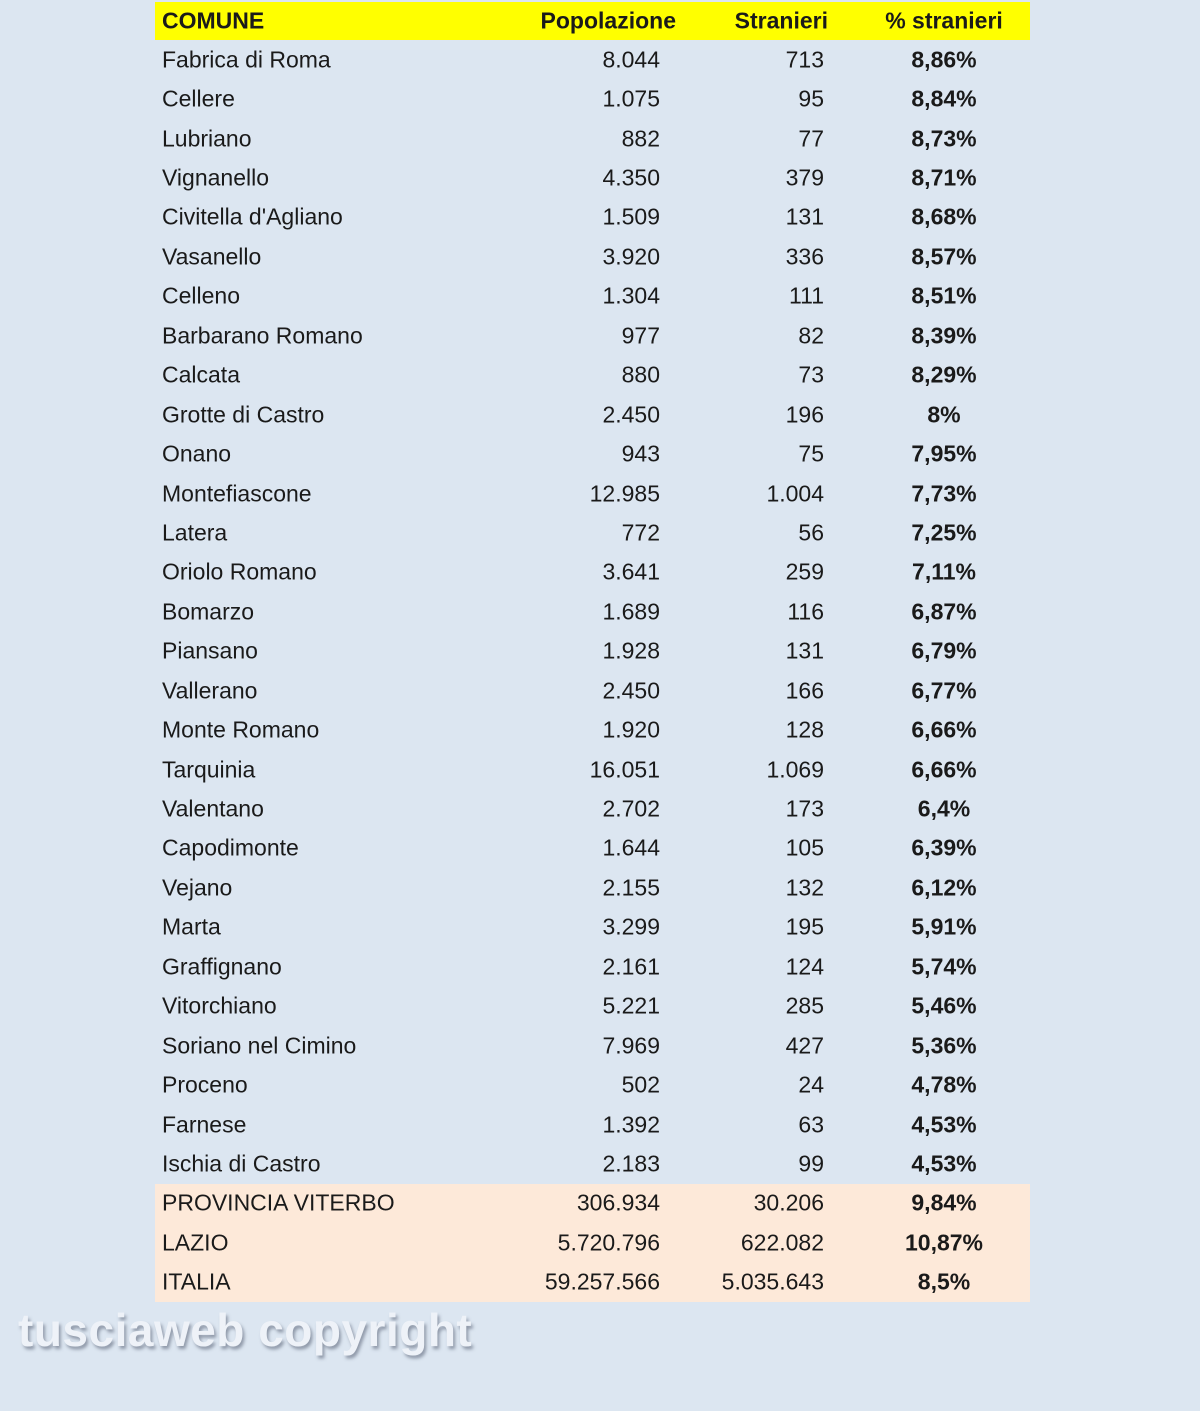  Describe the element at coordinates (608, 1242) in the screenshot. I see `popolazione-cell: 5.720.796` at that location.